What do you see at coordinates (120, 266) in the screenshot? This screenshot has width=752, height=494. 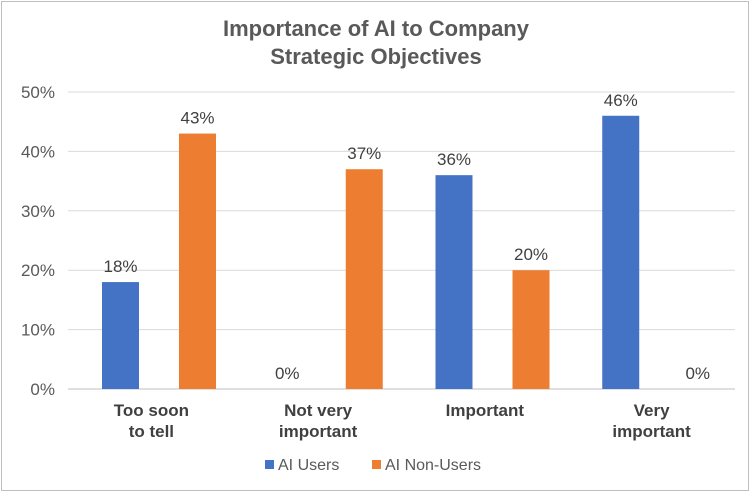 I see `data-label: 18%` at bounding box center [120, 266].